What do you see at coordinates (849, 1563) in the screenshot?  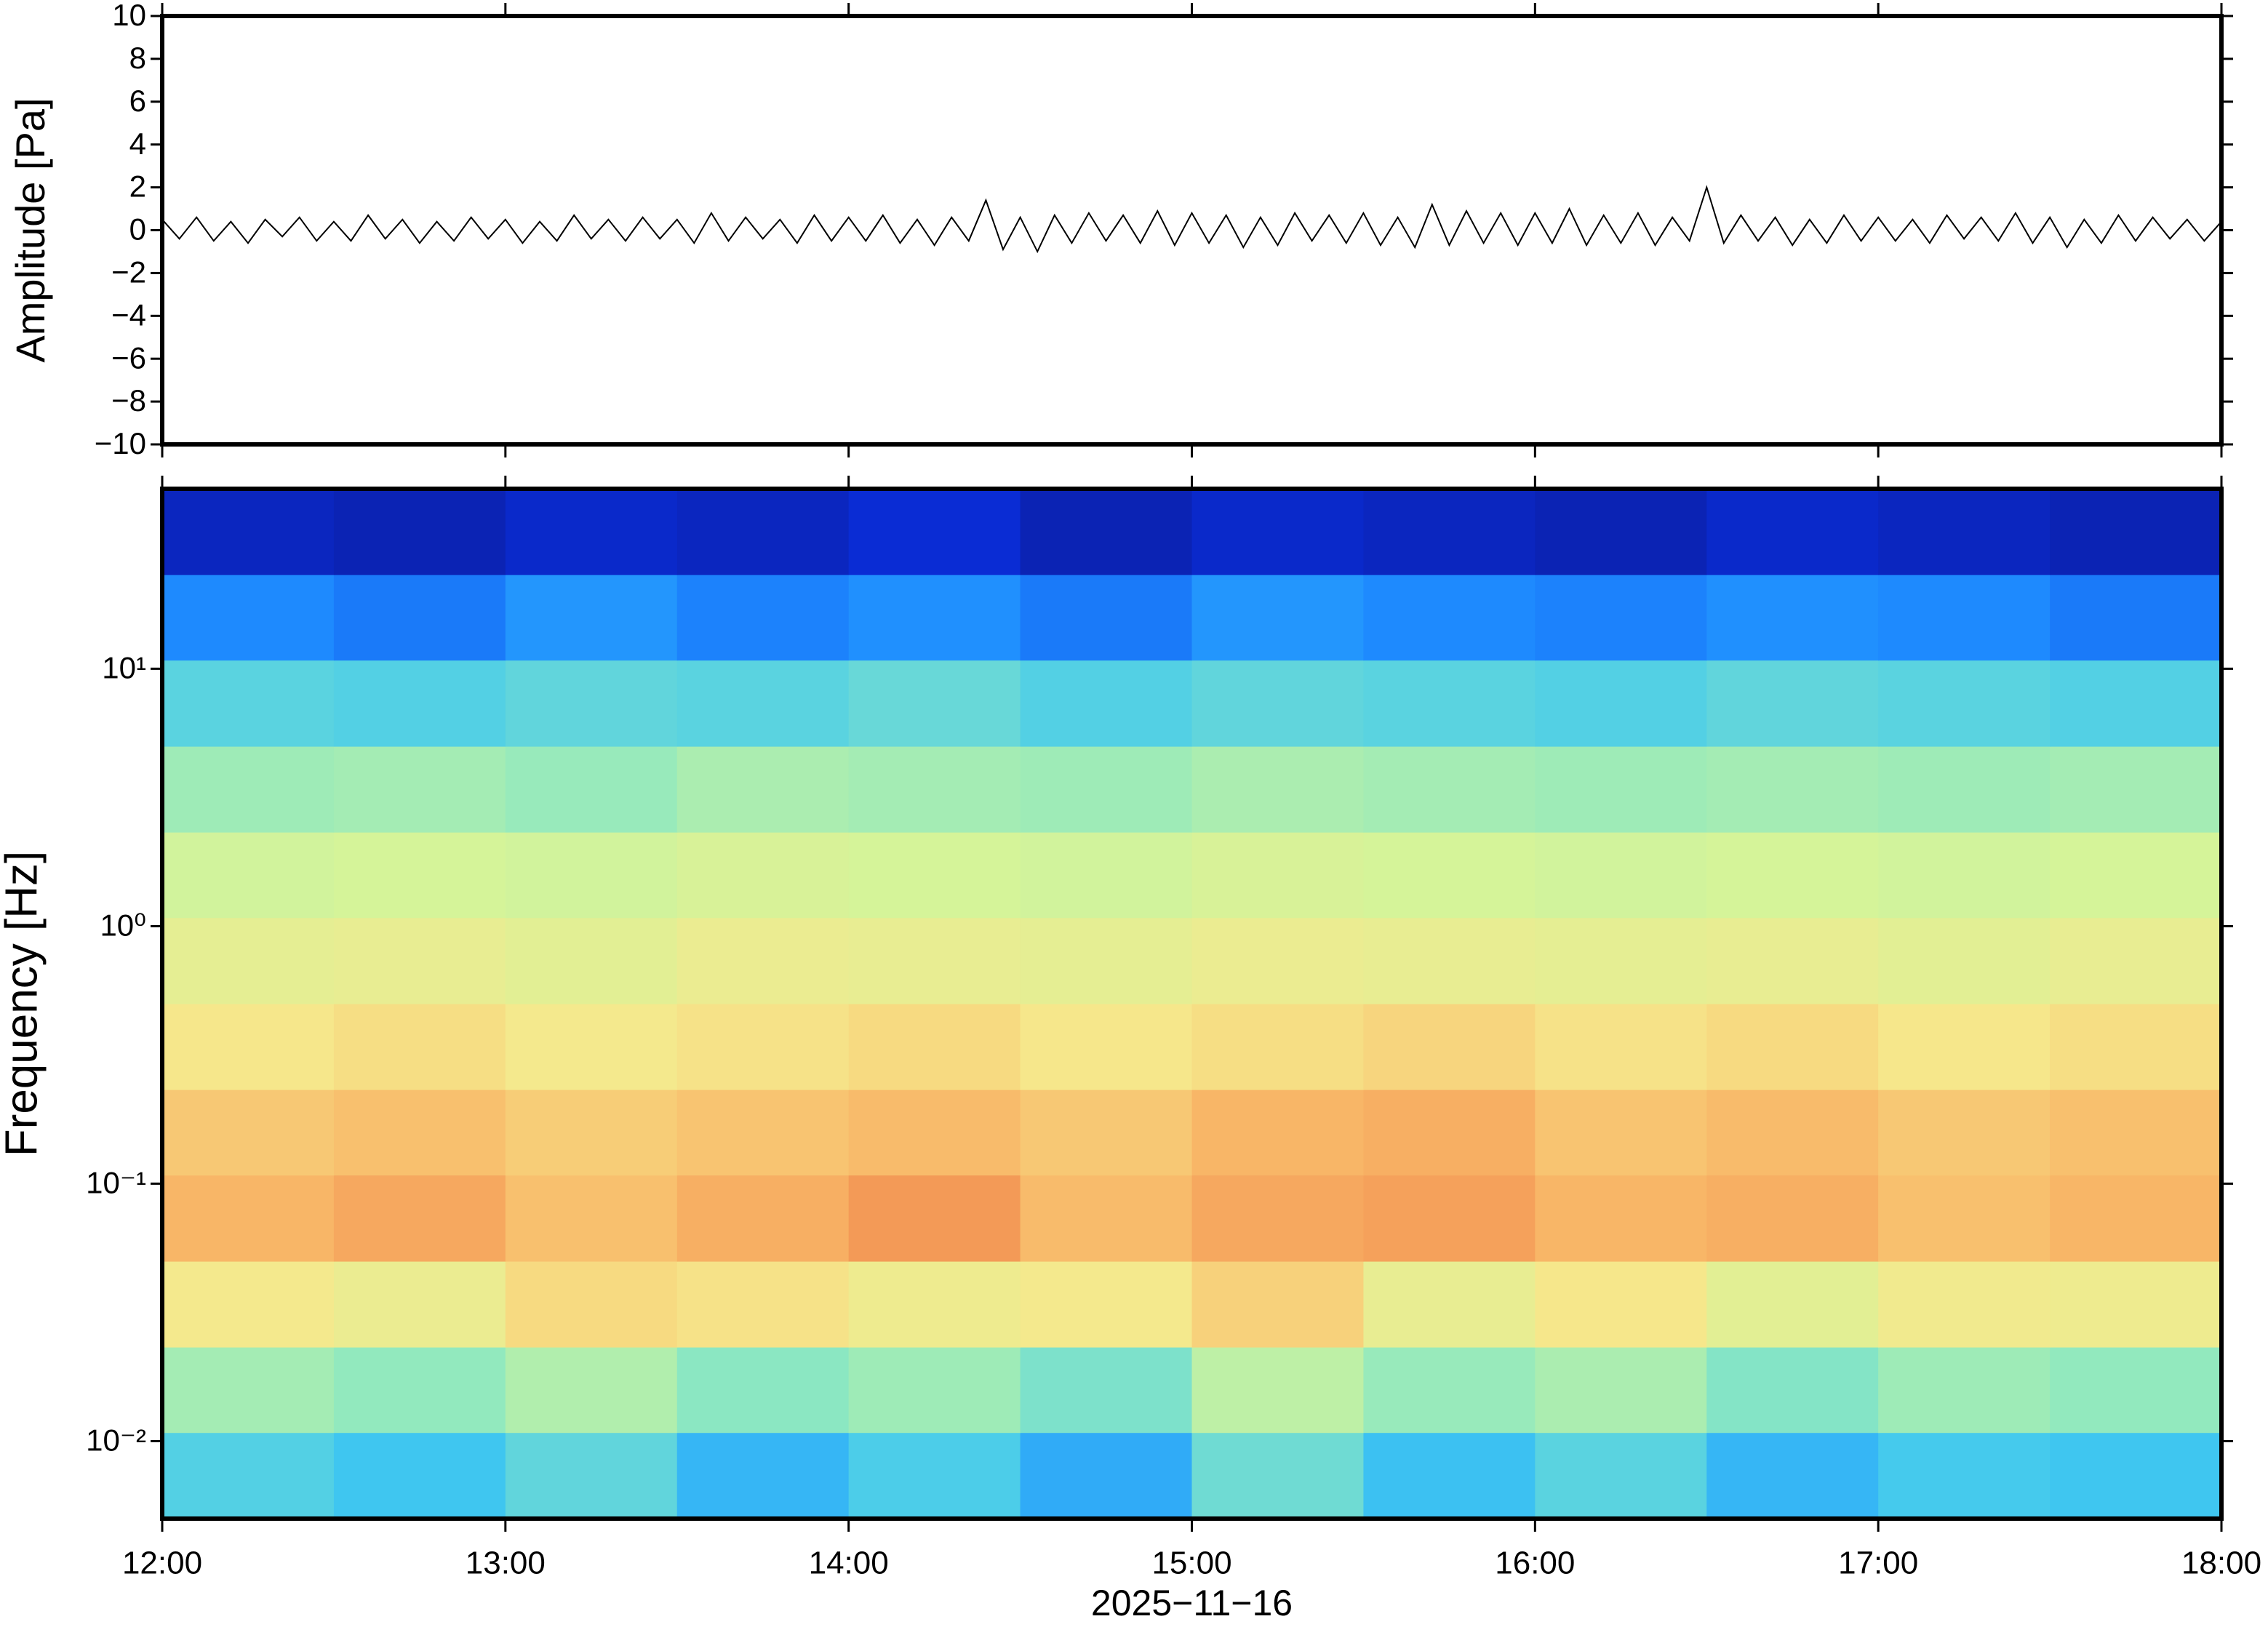 I see `x-tick-label: 14:00` at bounding box center [849, 1563].